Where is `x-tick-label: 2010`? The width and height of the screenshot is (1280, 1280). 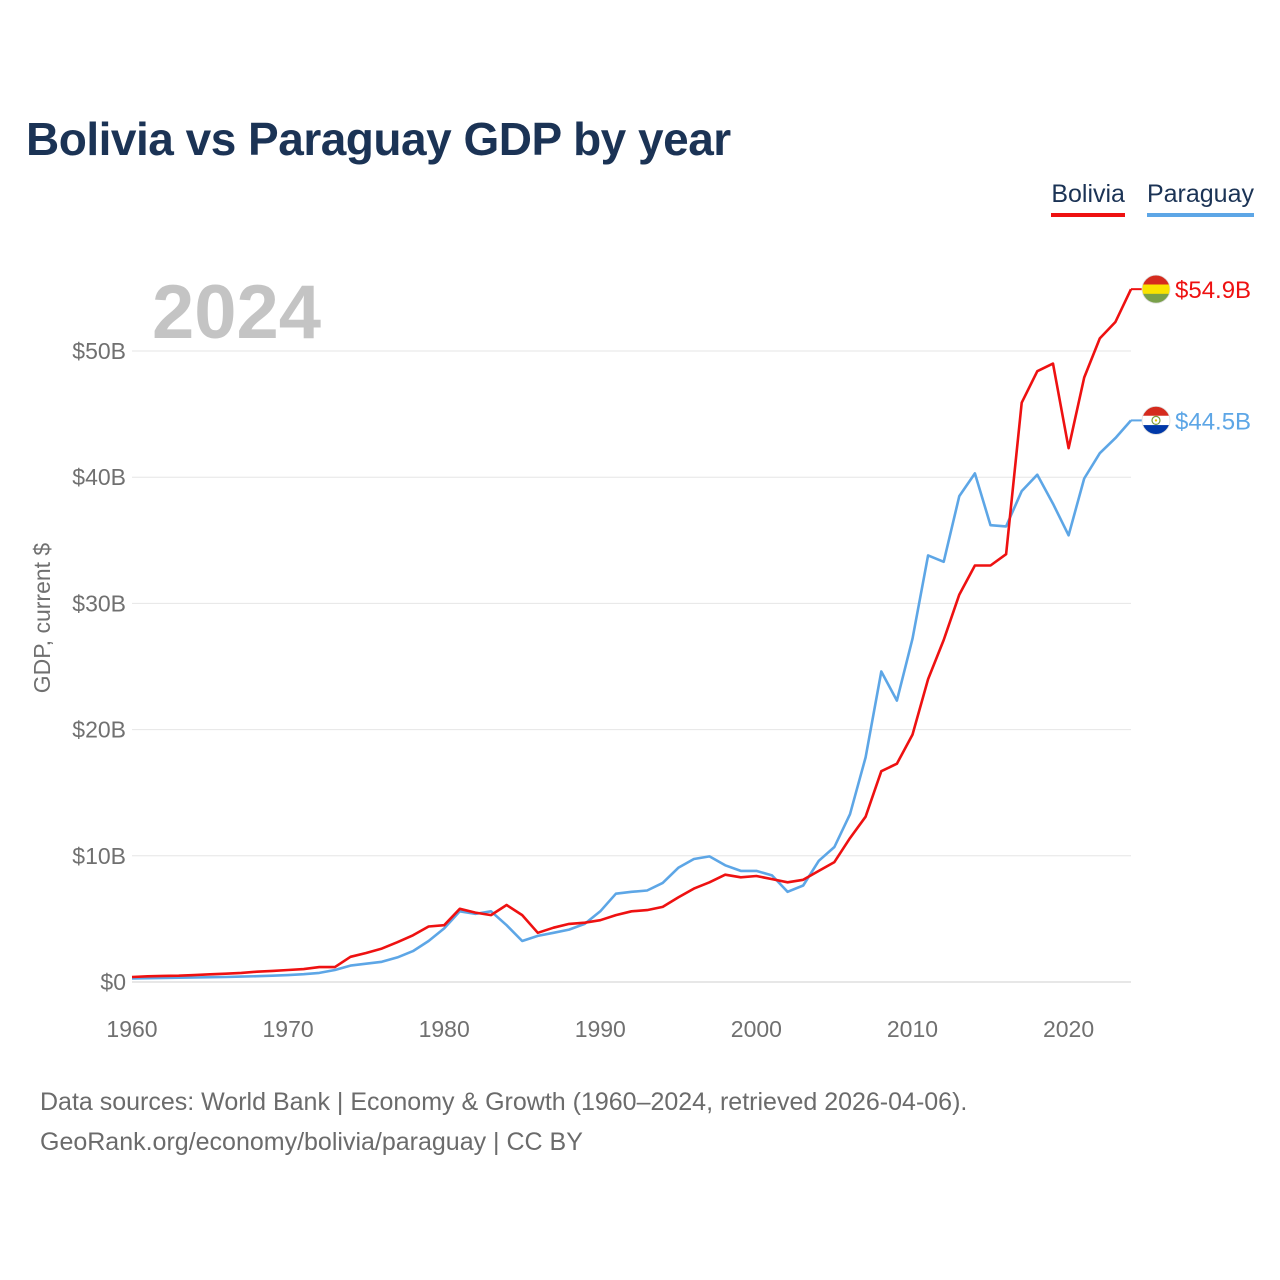
x-tick-label: 2010 is located at coordinates (912, 1029).